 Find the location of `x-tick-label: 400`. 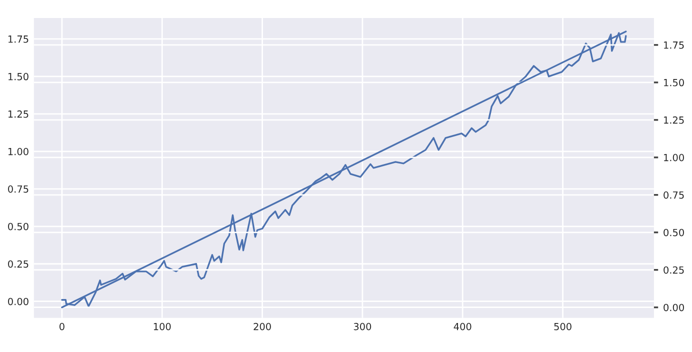

x-tick-label: 400 is located at coordinates (463, 326).